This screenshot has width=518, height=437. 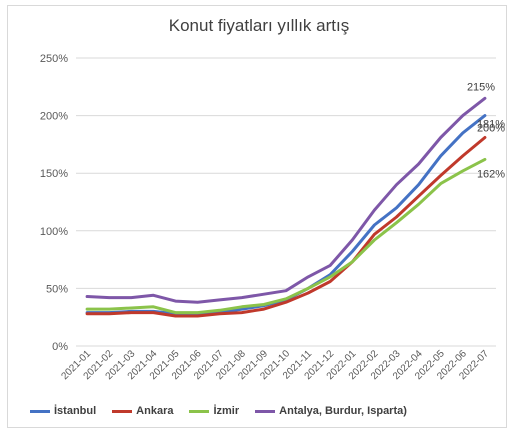 What do you see at coordinates (54, 232) in the screenshot?
I see `y-tick-label: 100%` at bounding box center [54, 232].